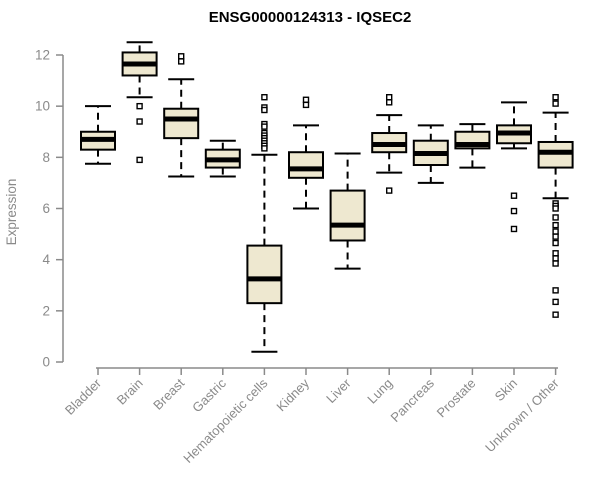 Image resolution: width=600 pixels, height=500 pixels. I want to click on category-label-breast: Breast, so click(168, 393).